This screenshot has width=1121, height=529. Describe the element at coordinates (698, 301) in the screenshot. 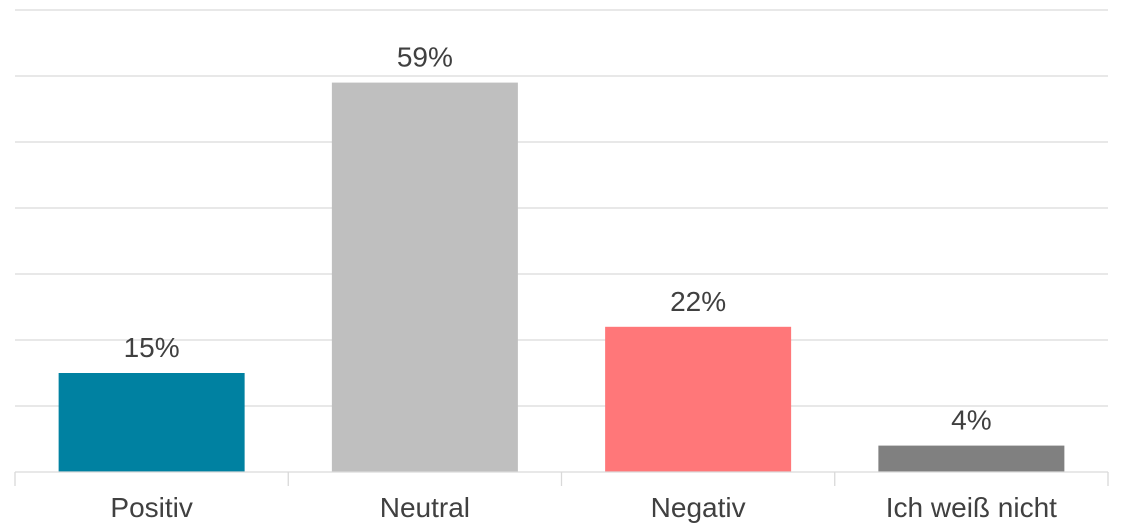

I see `data-label: 22%` at that location.